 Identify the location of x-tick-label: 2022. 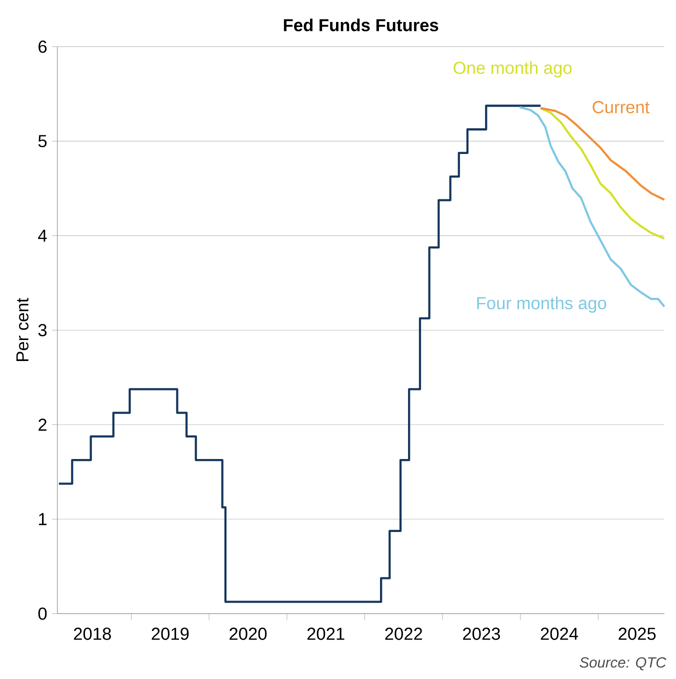
(403, 634).